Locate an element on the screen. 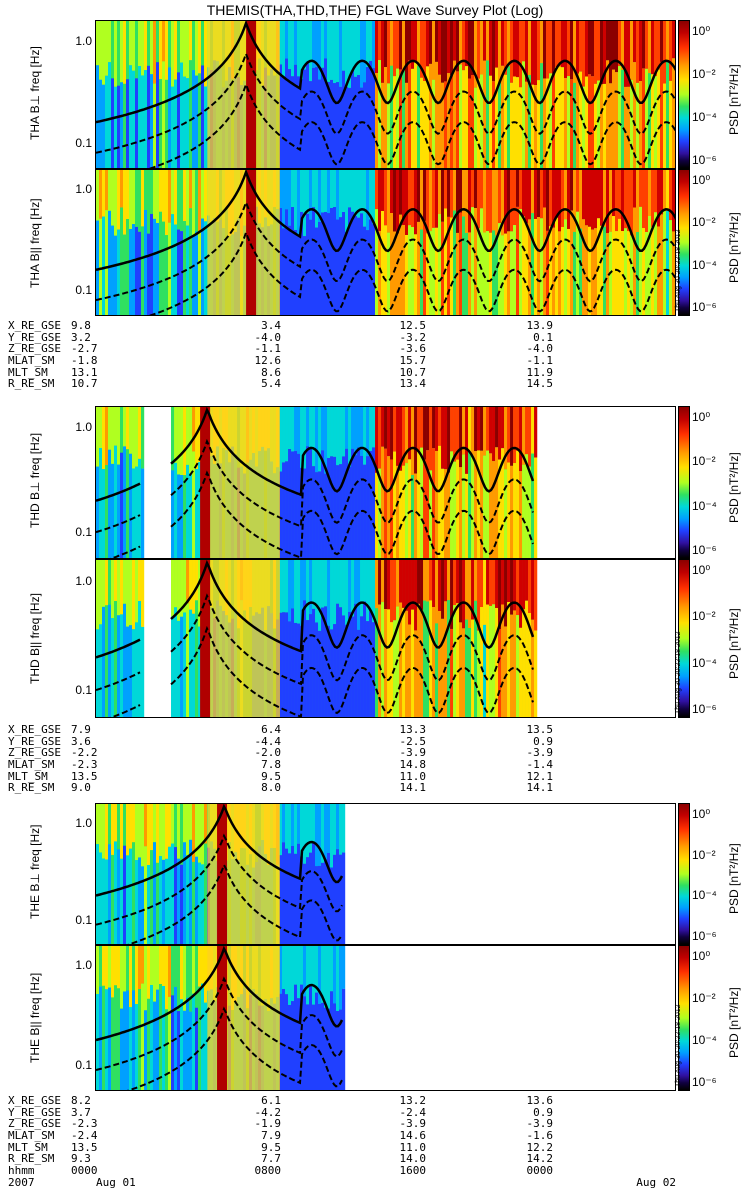 This screenshot has width=750, height=1200. ephemeris-row: R_RE_SM 9.3 7.7 14.0 14.2 is located at coordinates (338, 1159).